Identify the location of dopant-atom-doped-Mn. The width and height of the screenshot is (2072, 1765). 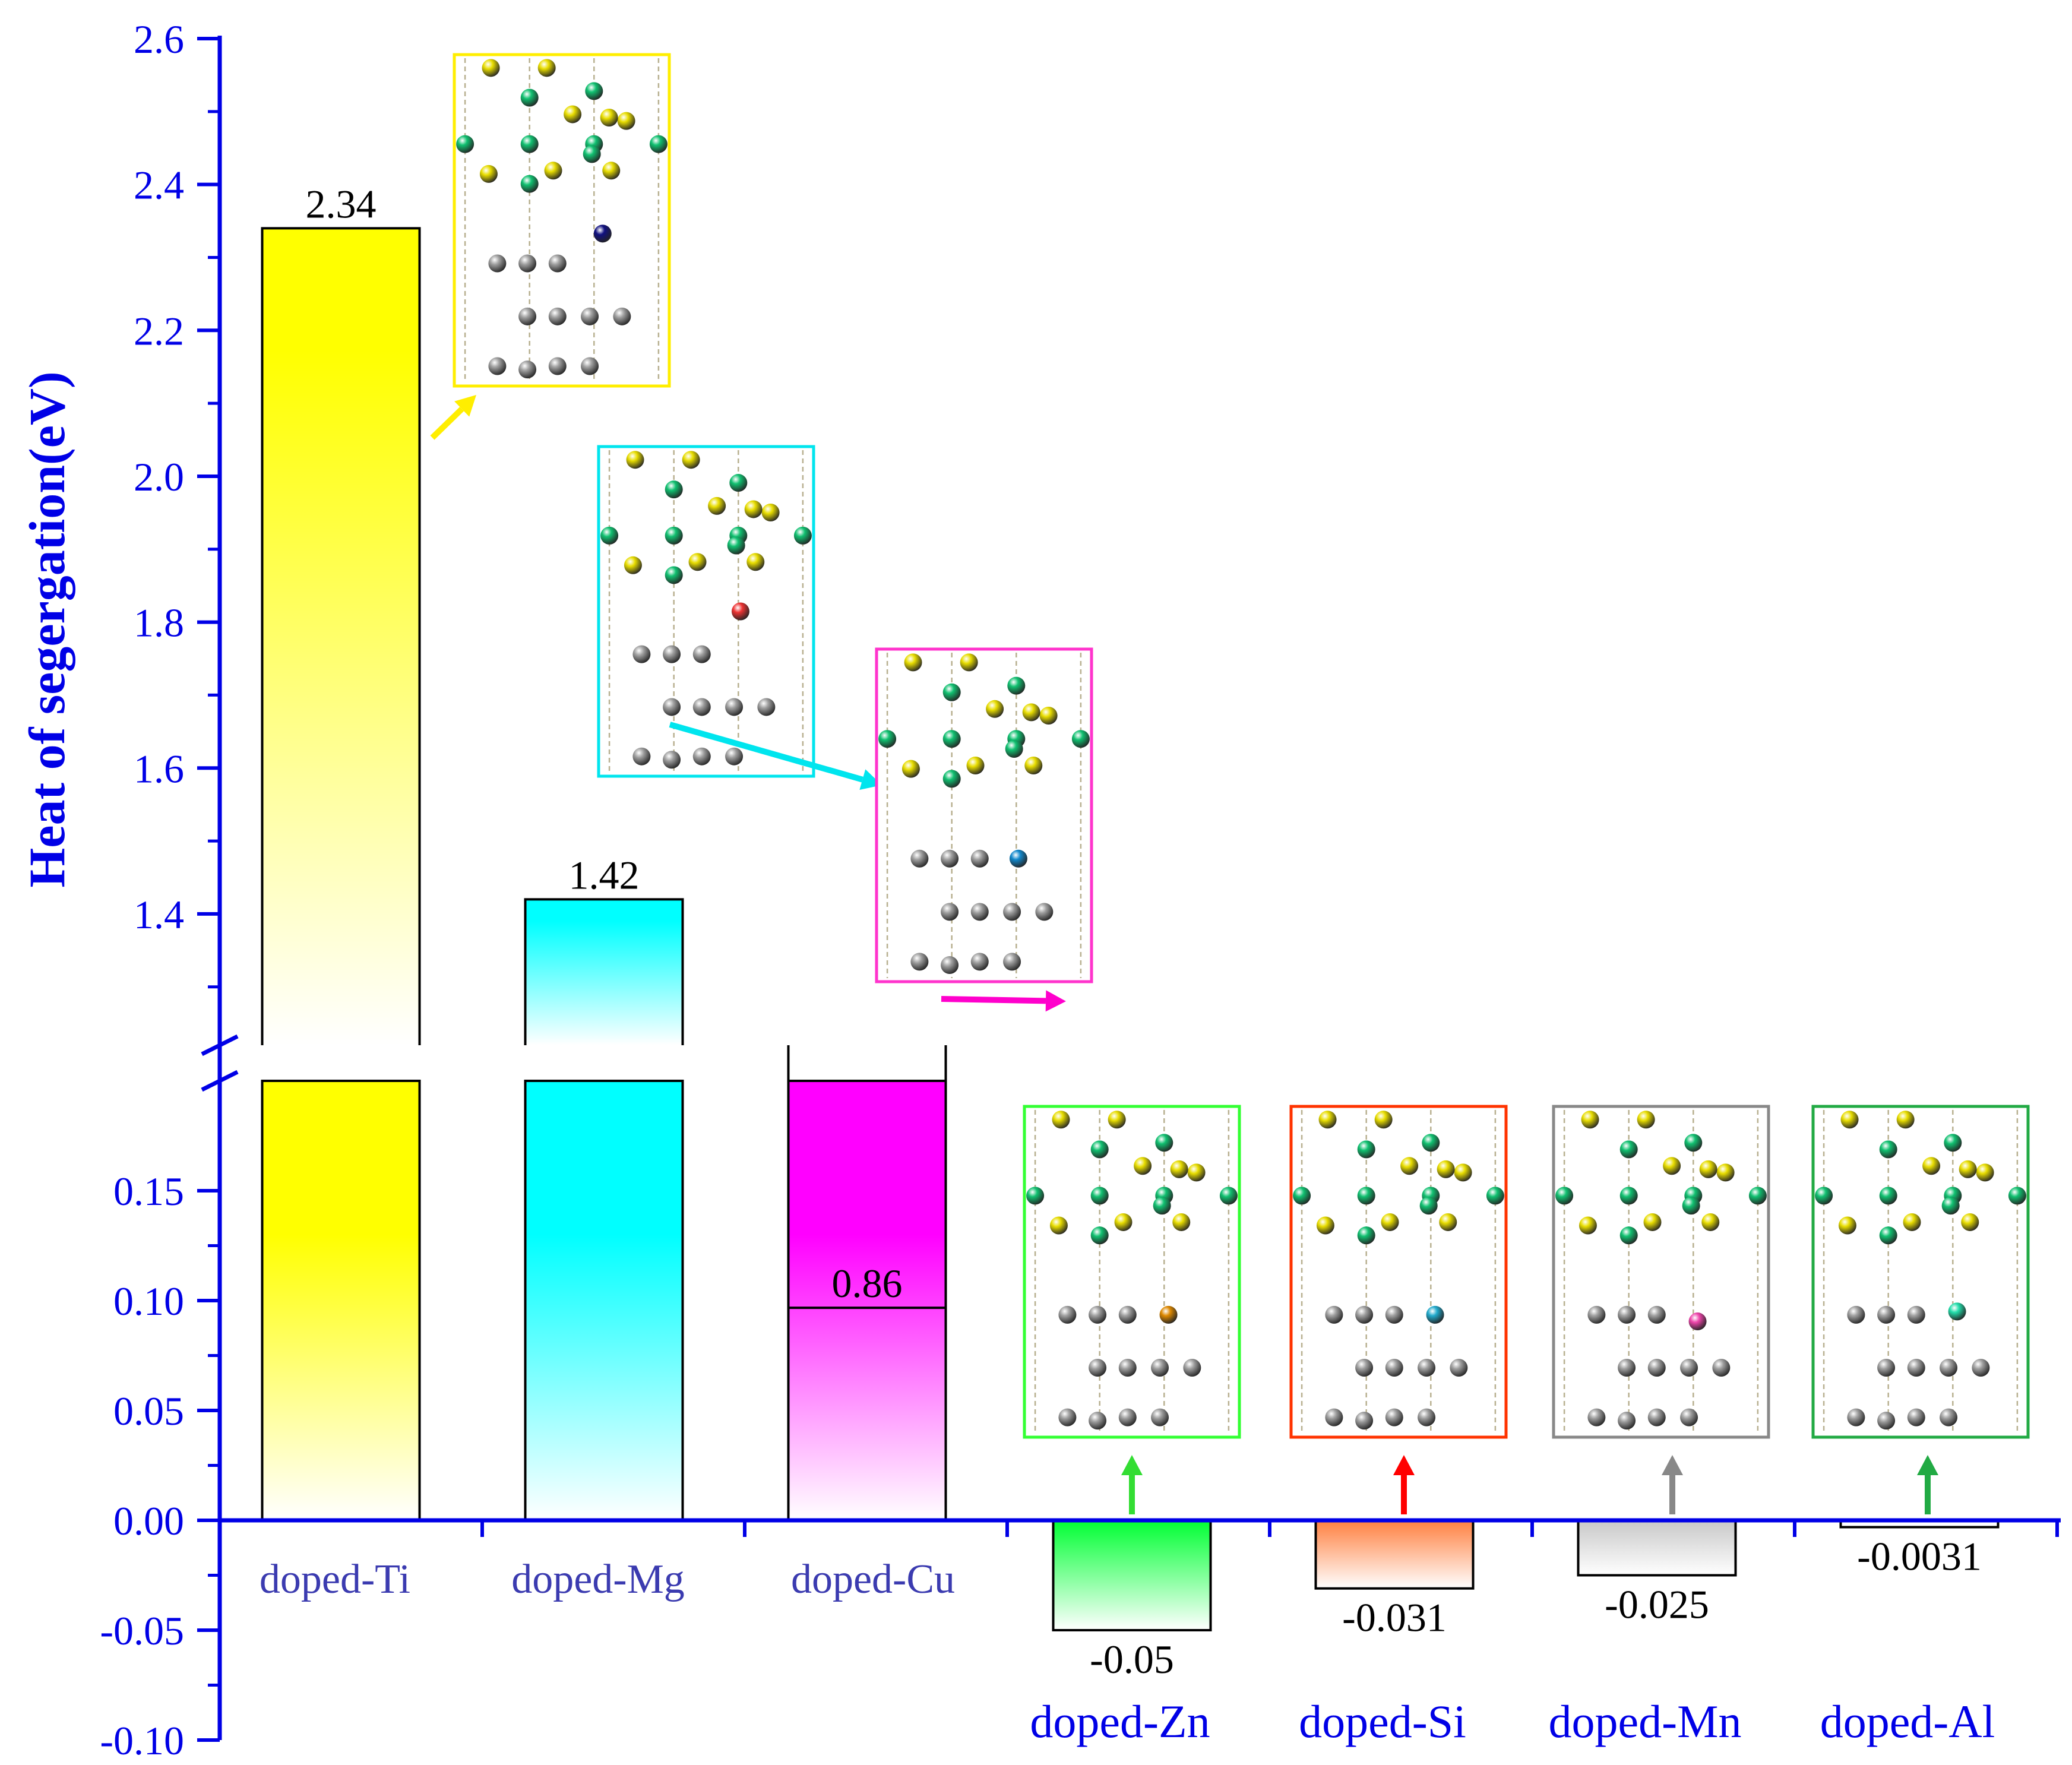
(1697, 1322).